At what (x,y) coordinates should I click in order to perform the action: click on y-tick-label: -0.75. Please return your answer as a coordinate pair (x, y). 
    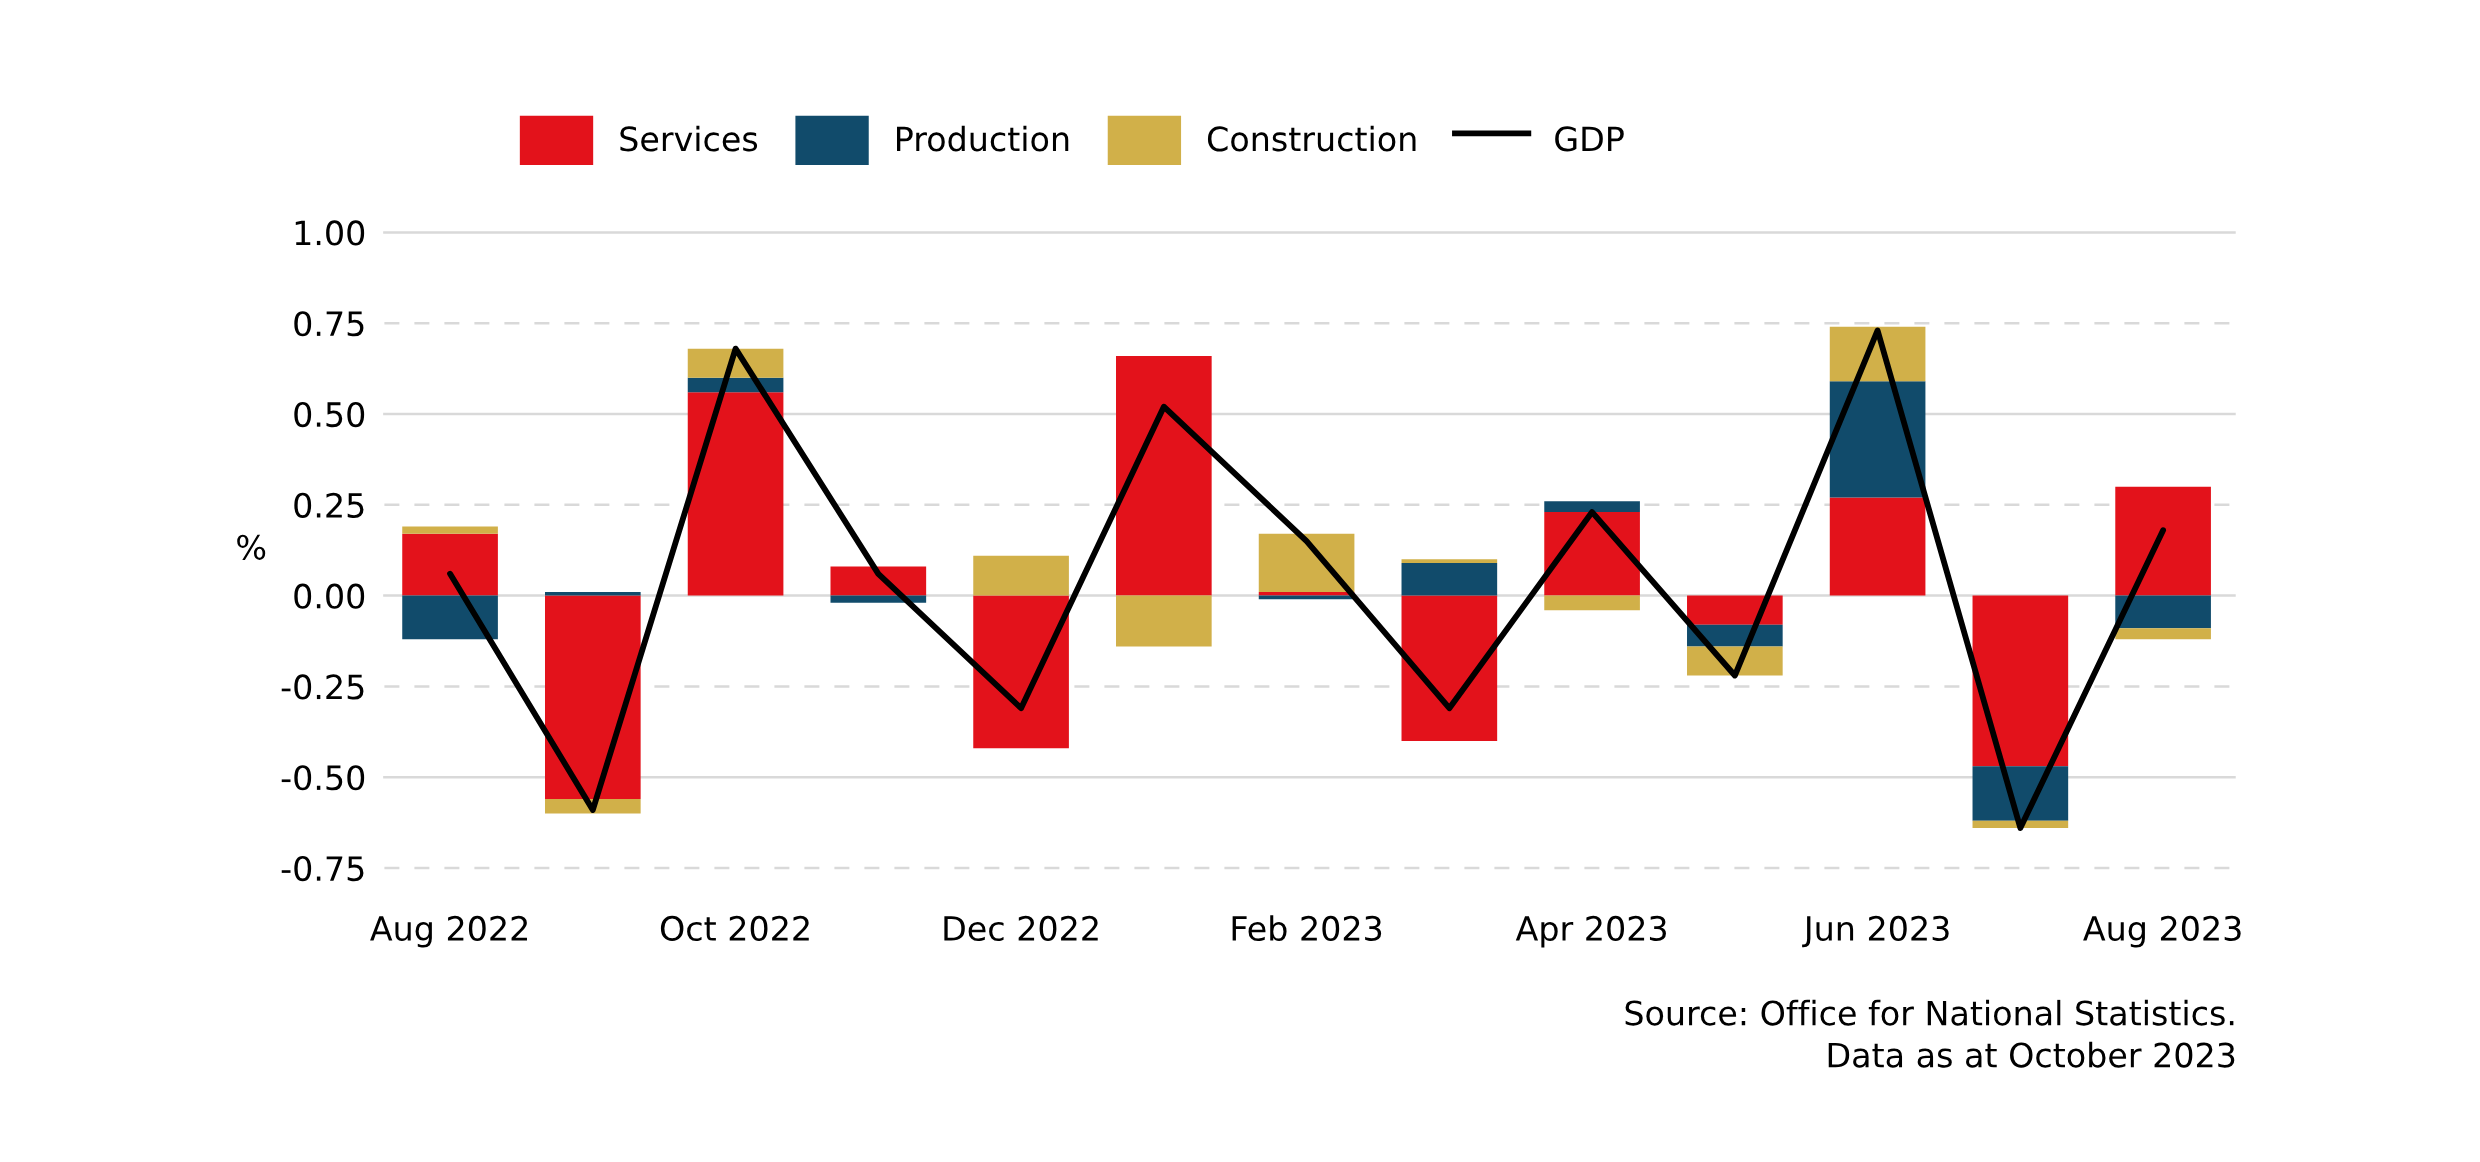
    Looking at the image, I should click on (322, 868).